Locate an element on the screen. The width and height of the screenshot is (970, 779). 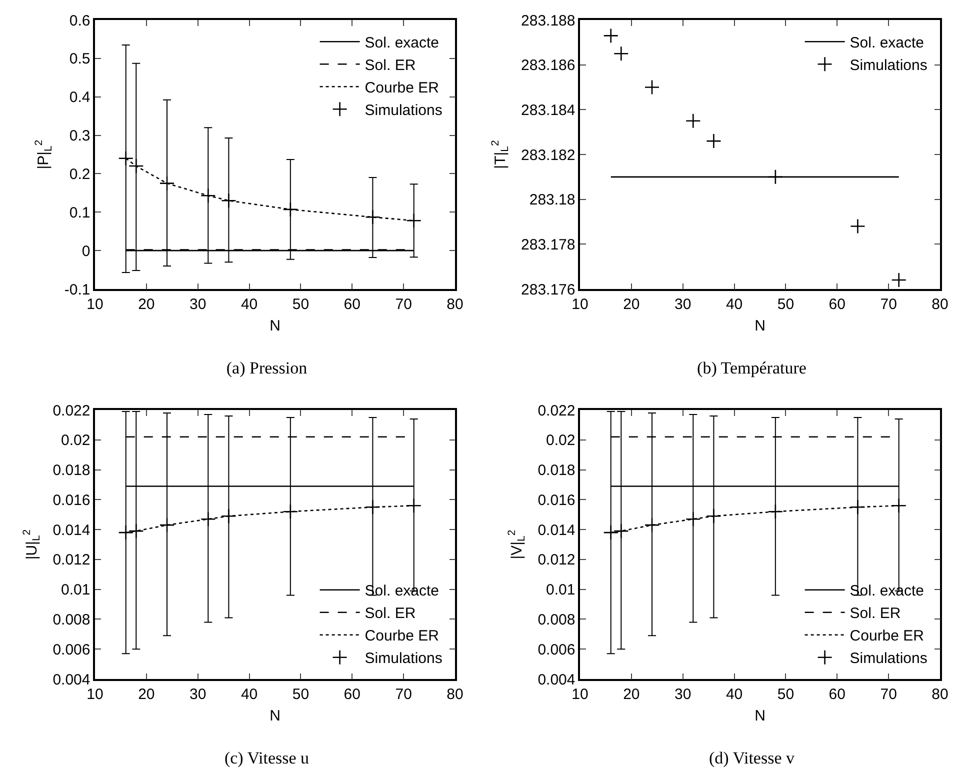
y-tick-label: 283.184 is located at coordinates (548, 110).